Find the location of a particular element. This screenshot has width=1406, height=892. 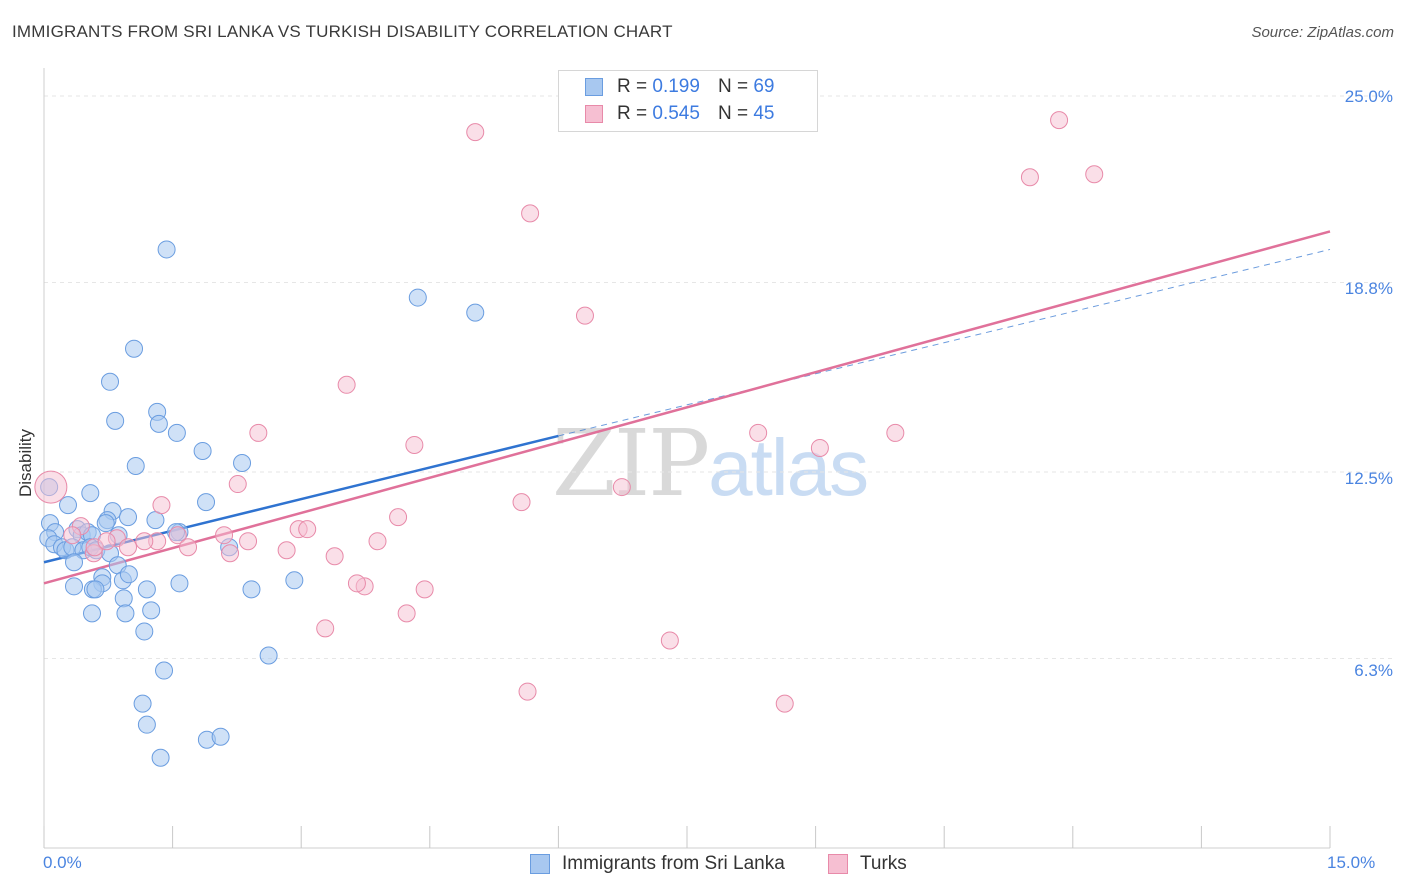

r-value: 0.545 is located at coordinates (676, 113).